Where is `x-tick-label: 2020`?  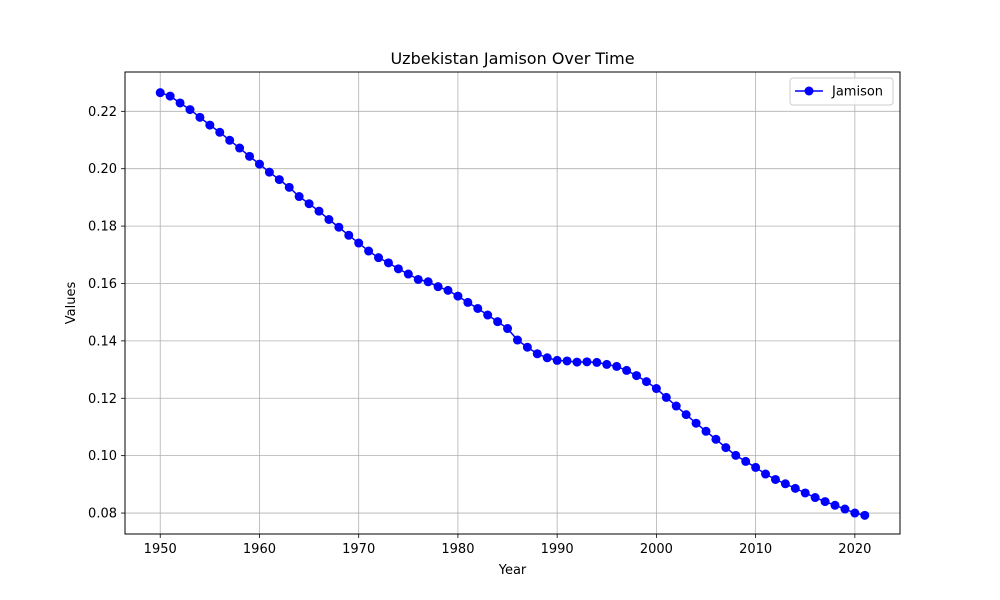 x-tick-label: 2020 is located at coordinates (854, 549).